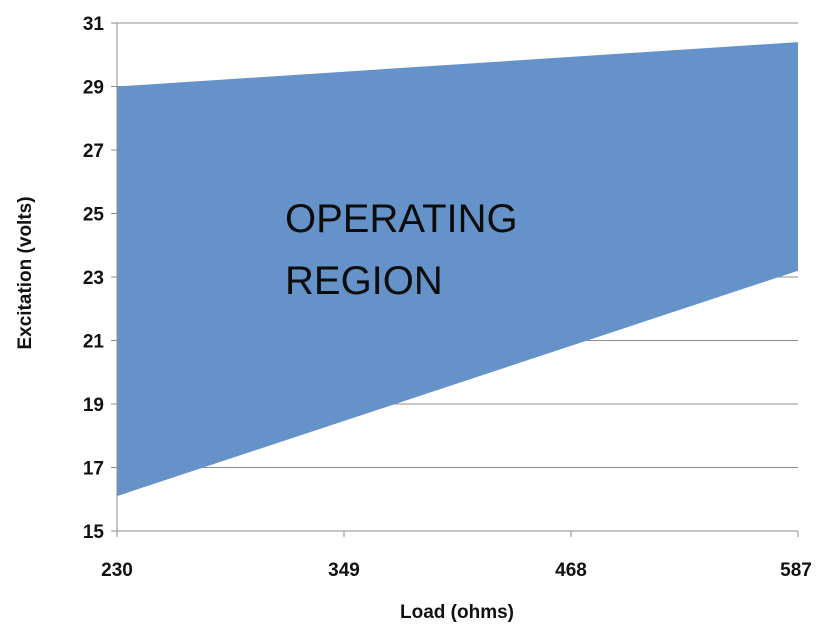  I want to click on y-tick-label: 17, so click(93, 469).